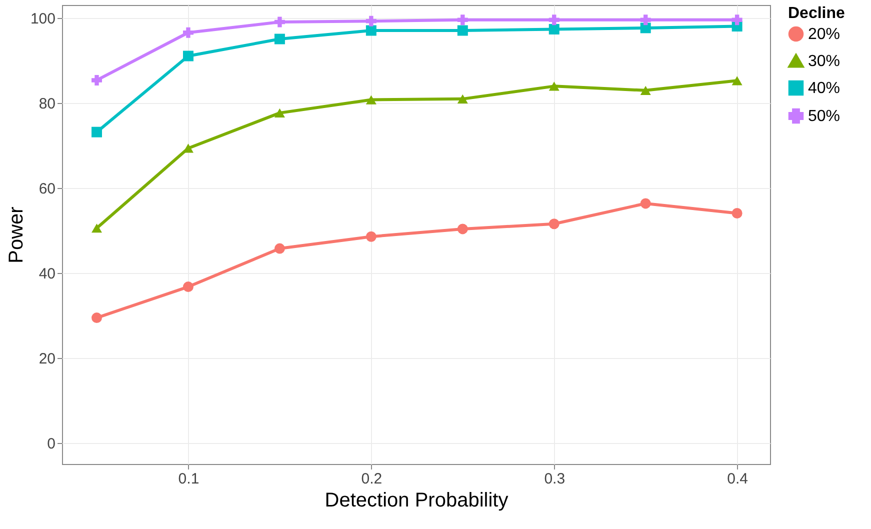 This screenshot has width=871, height=529. Describe the element at coordinates (371, 479) in the screenshot. I see `x-tick-label: 0.2` at that location.